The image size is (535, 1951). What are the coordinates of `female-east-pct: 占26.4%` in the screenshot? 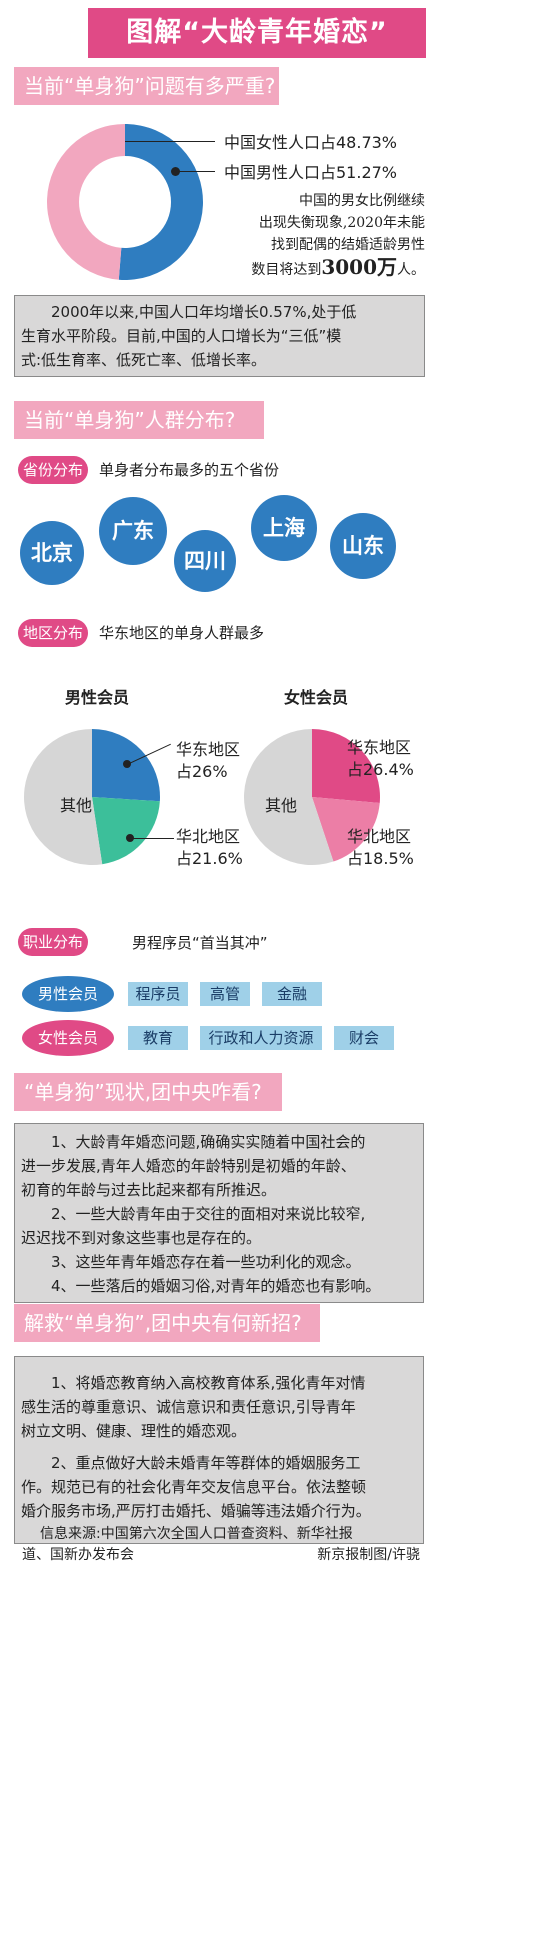 It's located at (380, 769).